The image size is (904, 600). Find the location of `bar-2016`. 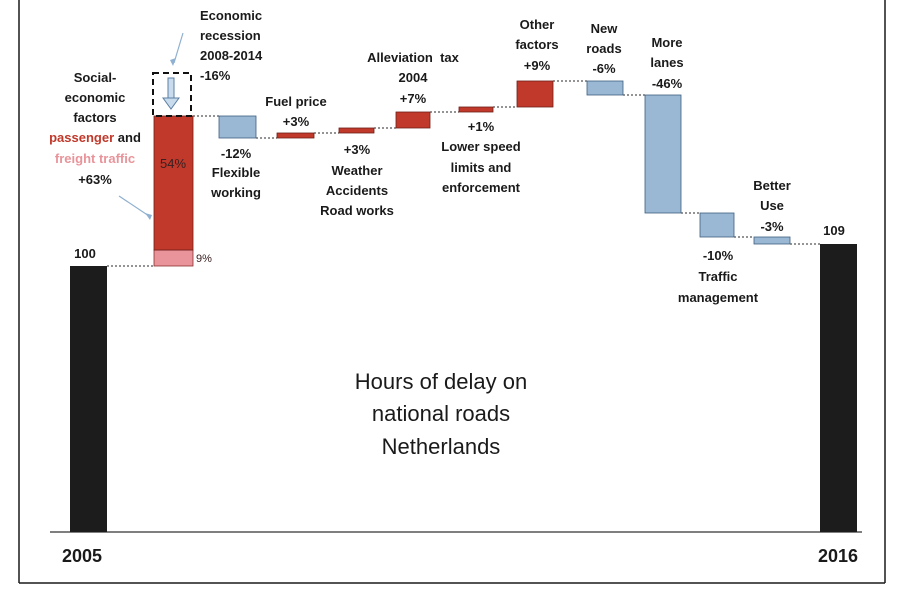

bar-2016 is located at coordinates (838, 388).